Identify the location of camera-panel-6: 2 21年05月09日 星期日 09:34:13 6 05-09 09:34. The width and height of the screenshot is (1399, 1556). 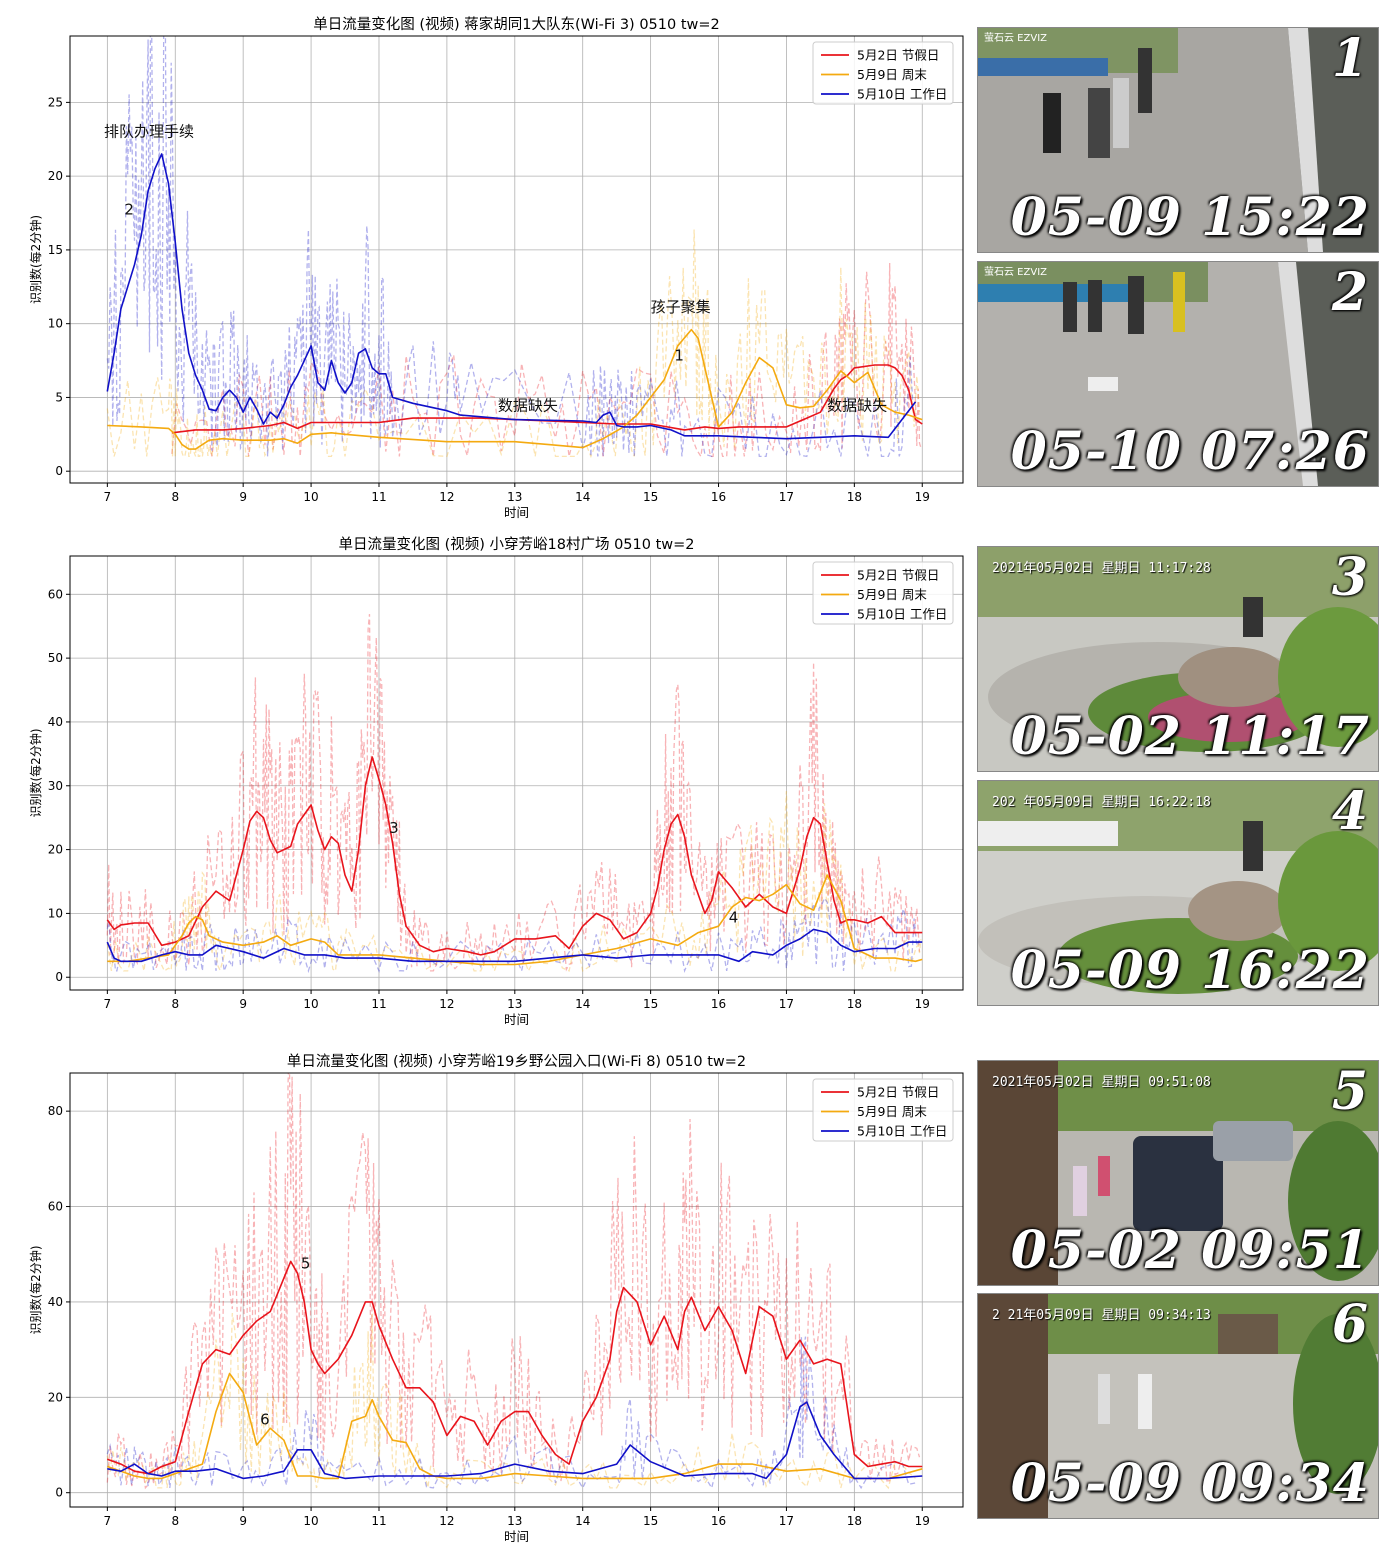
(1178, 1406).